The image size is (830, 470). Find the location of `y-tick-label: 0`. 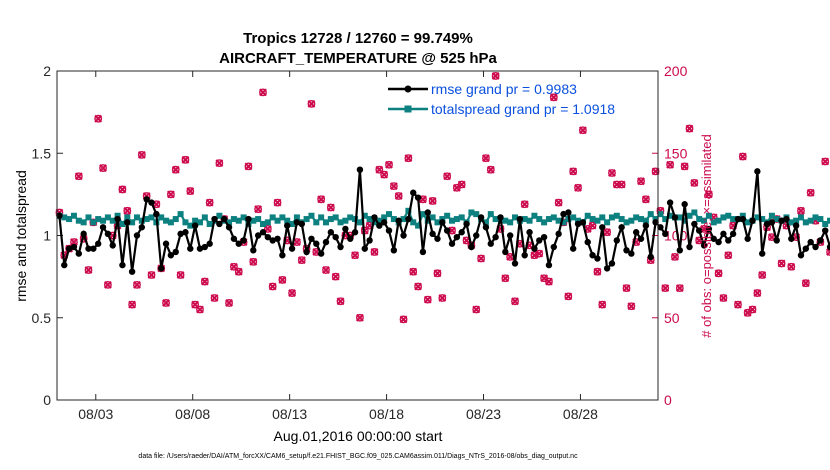

y-tick-label: 0 is located at coordinates (47, 400).